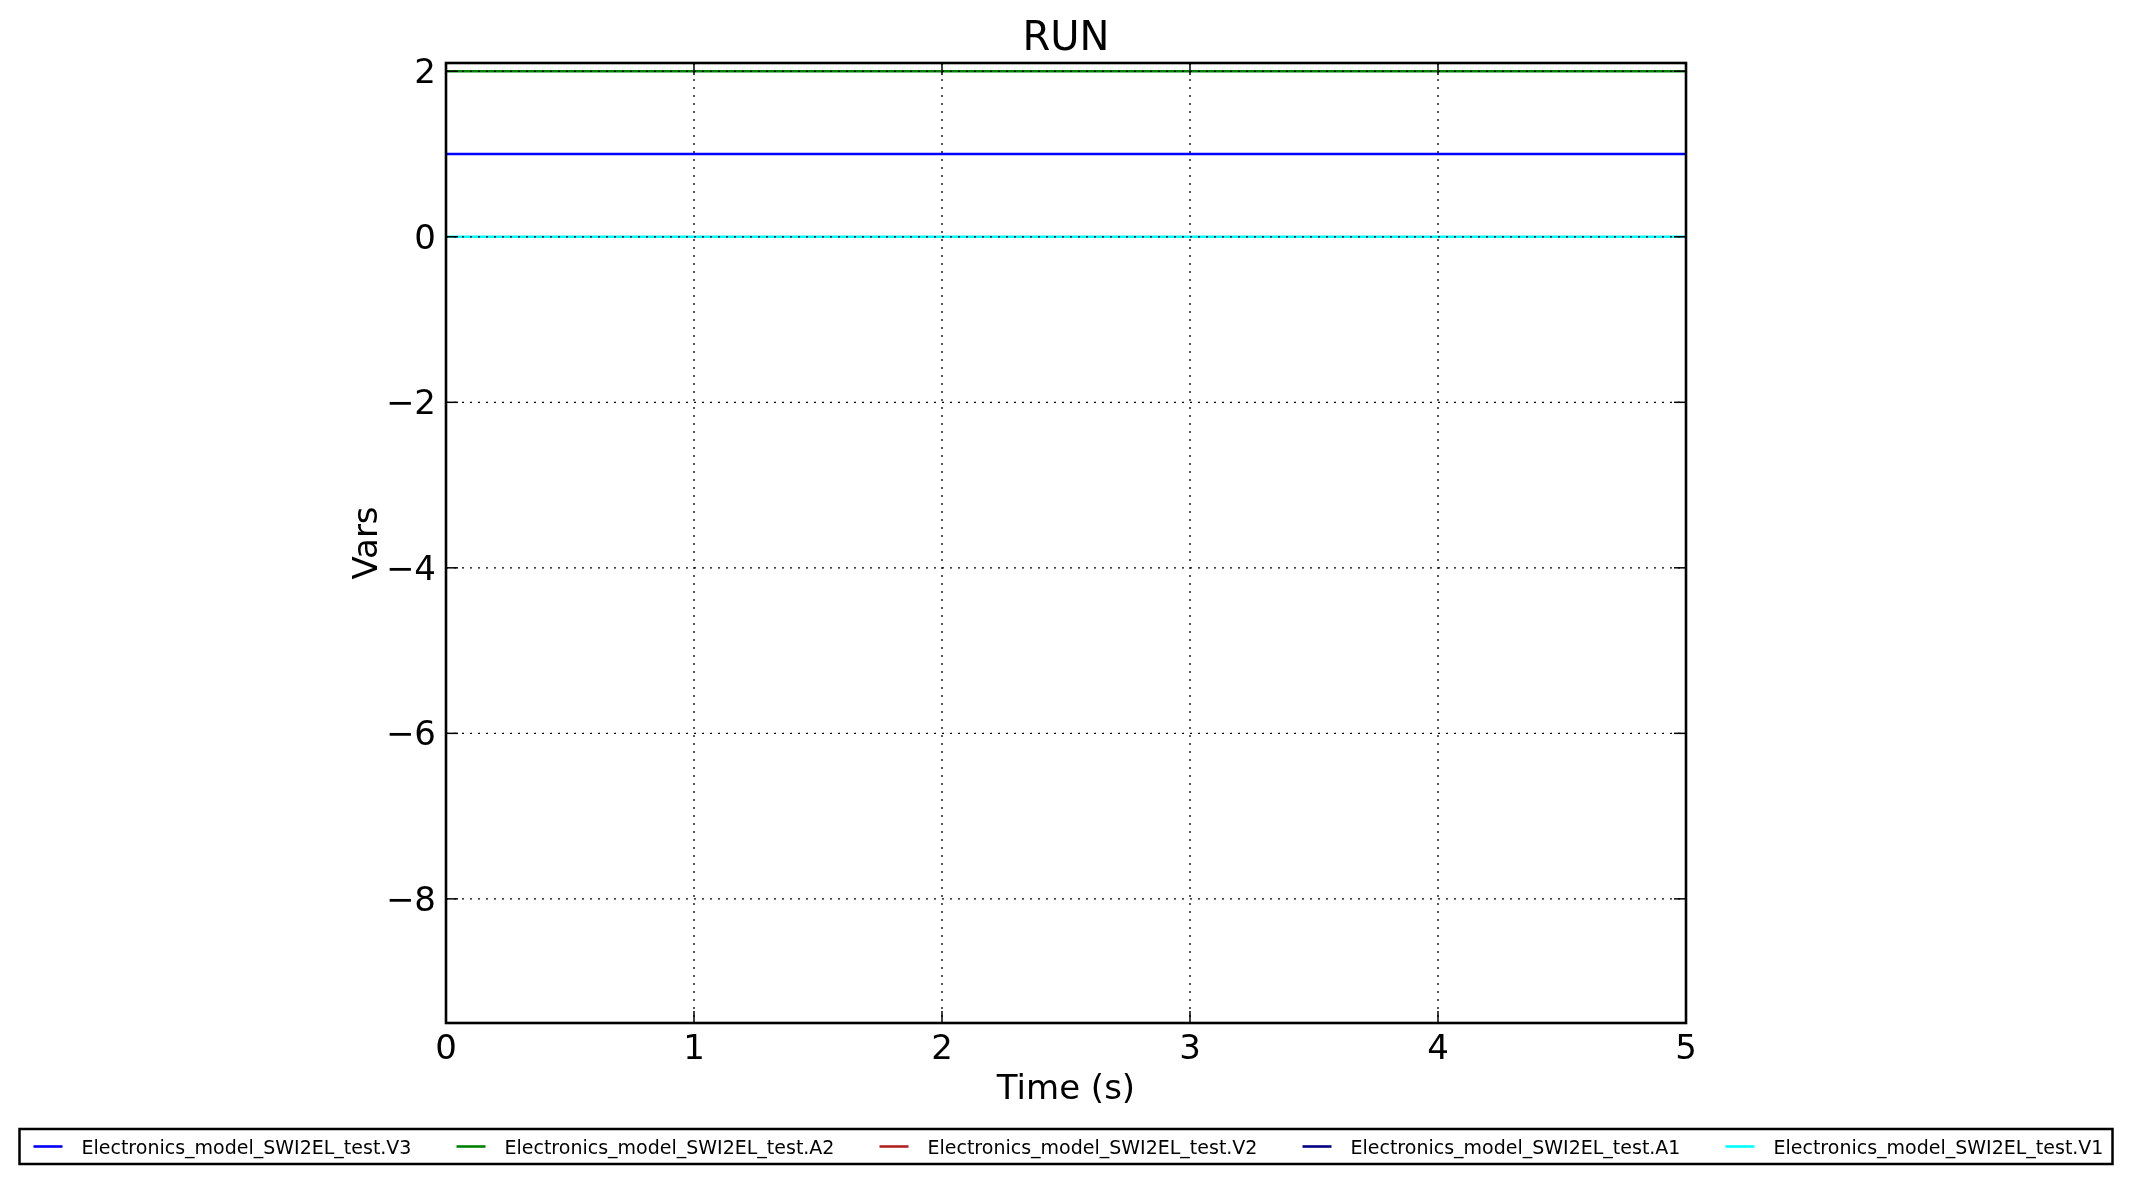 The width and height of the screenshot is (2132, 1184). Describe the element at coordinates (1438, 1047) in the screenshot. I see `x-tick-label: 4` at that location.